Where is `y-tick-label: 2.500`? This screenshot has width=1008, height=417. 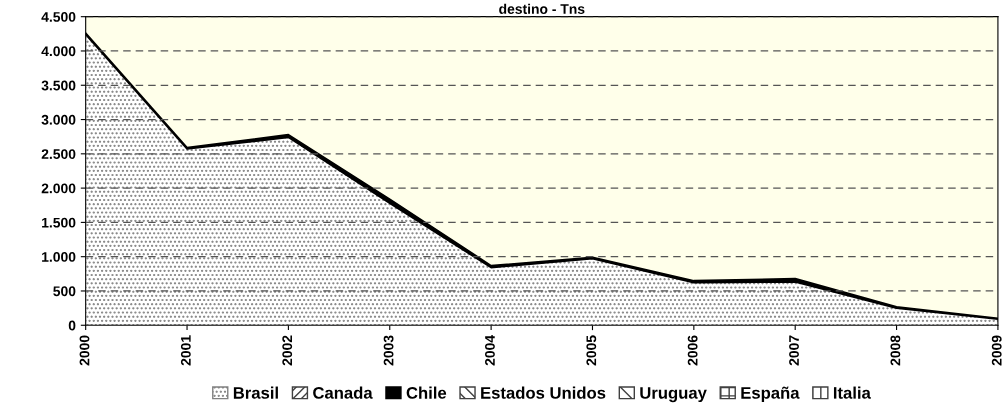
y-tick-label: 2.500 is located at coordinates (58, 154).